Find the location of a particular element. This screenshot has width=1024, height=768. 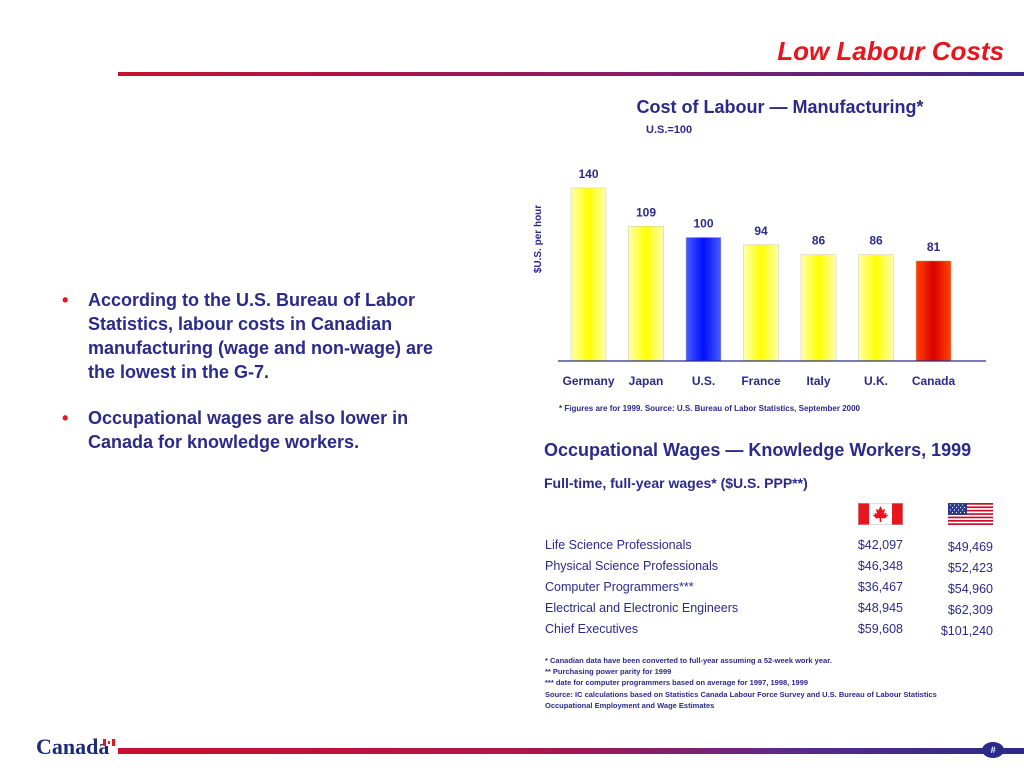

occupation-cell: Physical Science Professionals is located at coordinates (631, 566).